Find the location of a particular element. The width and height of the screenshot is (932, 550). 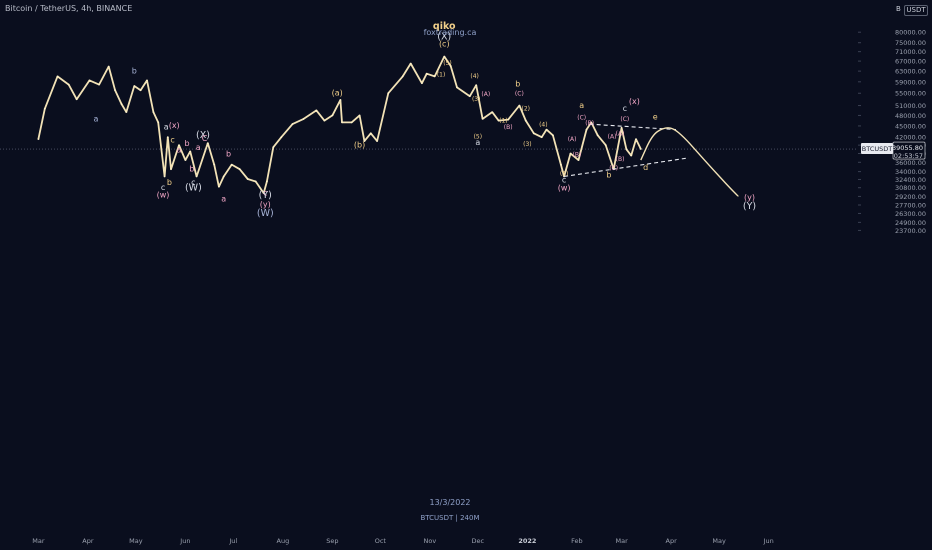

price-tick-label: 71000.00 is located at coordinates (910, 52).